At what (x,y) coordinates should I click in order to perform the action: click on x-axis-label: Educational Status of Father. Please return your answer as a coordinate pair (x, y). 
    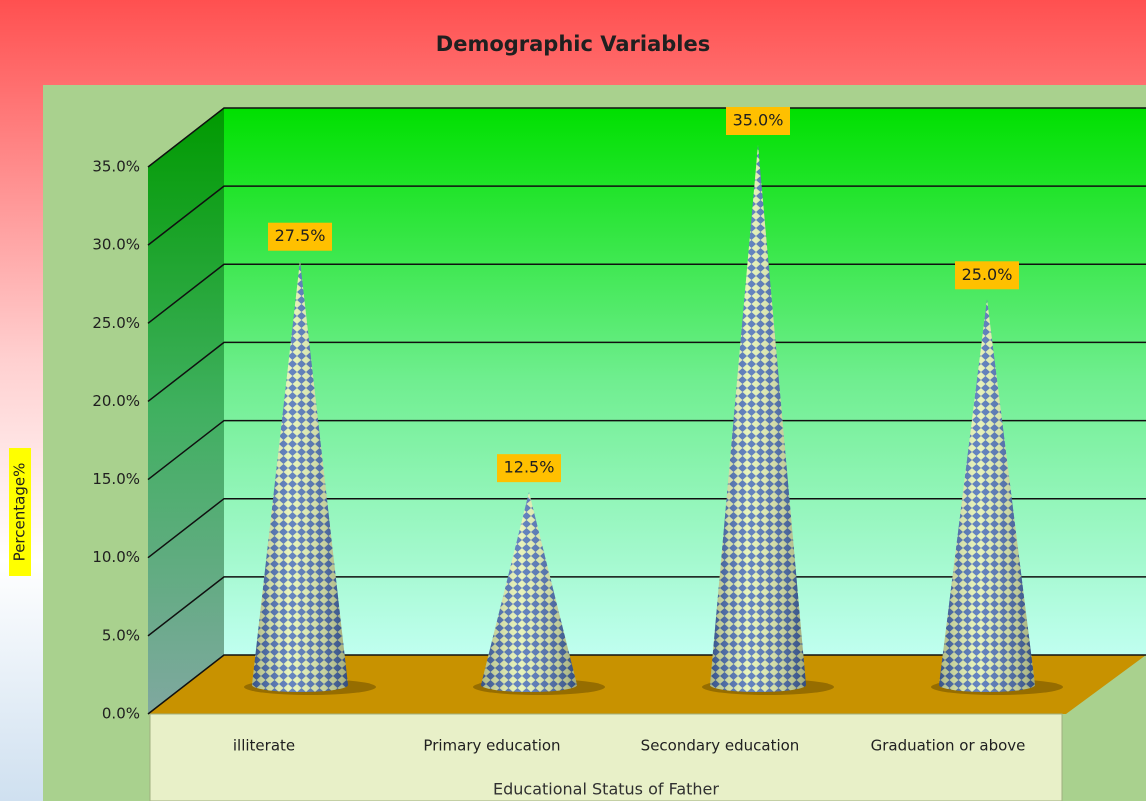
    Looking at the image, I should click on (606, 789).